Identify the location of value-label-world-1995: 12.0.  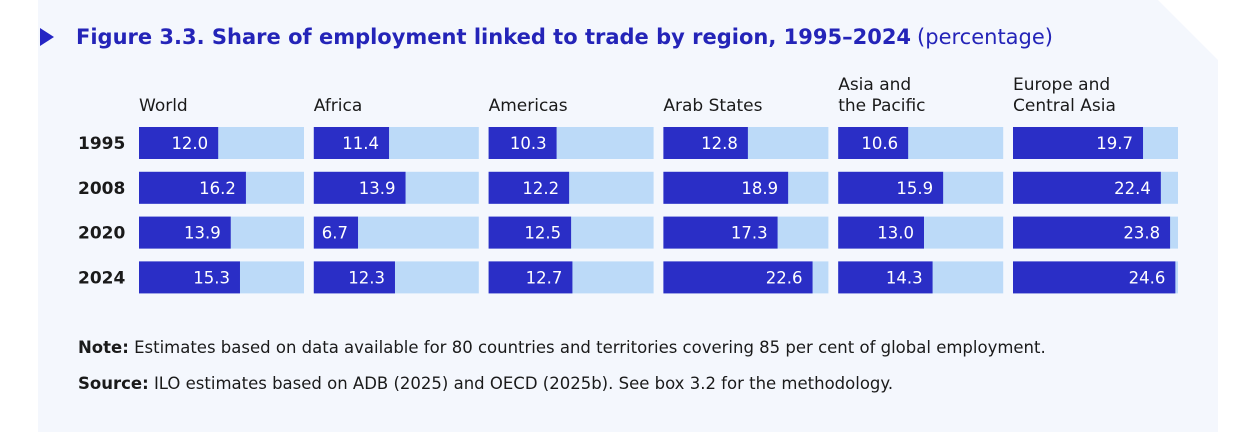
(189, 143).